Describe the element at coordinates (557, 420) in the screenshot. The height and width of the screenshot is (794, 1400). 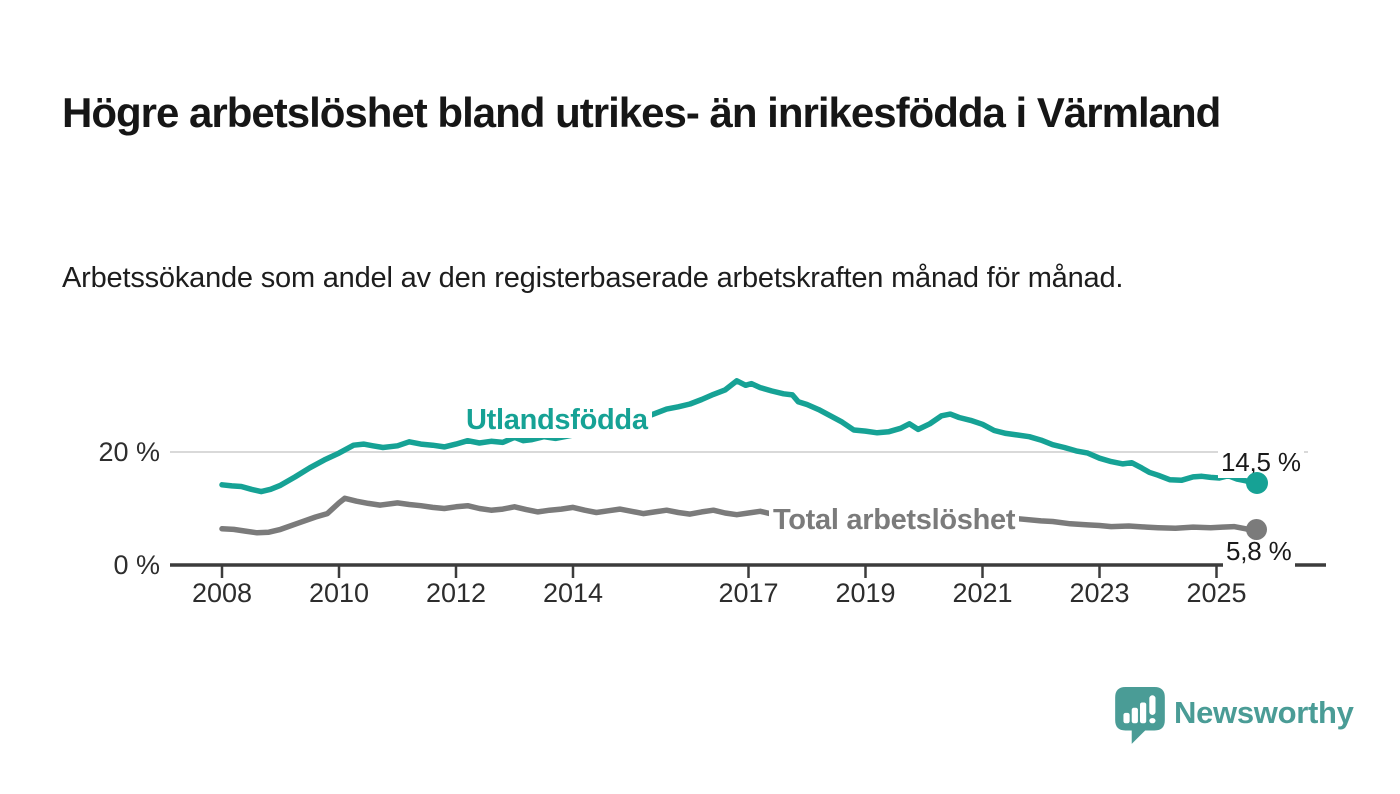
I see `series-label-utlandsfodda: Utlandsfödda` at that location.